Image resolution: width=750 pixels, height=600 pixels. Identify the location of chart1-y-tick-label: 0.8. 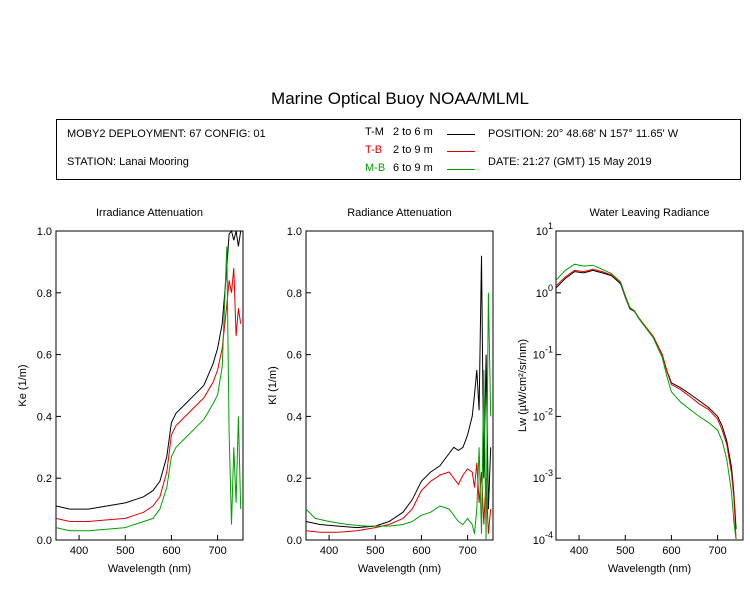
(44, 294).